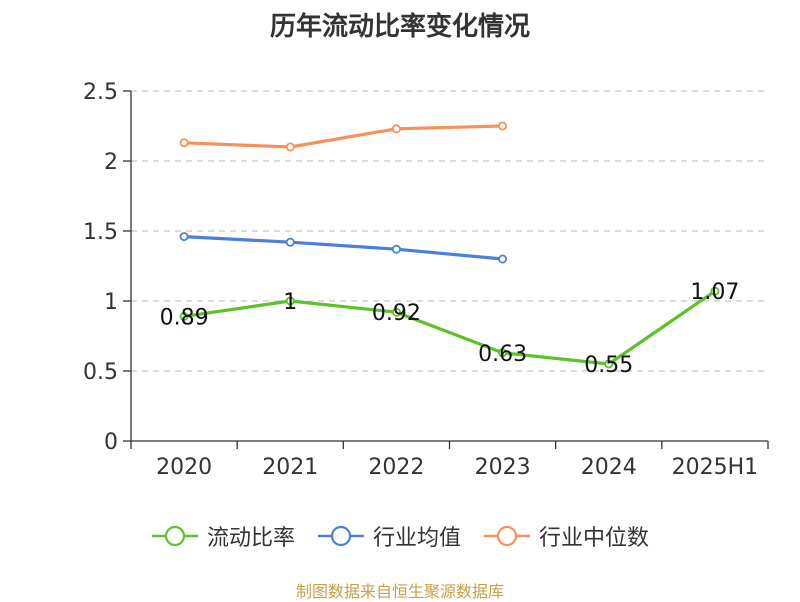  What do you see at coordinates (715, 467) in the screenshot?
I see `x-tick-label: 2025H1` at bounding box center [715, 467].